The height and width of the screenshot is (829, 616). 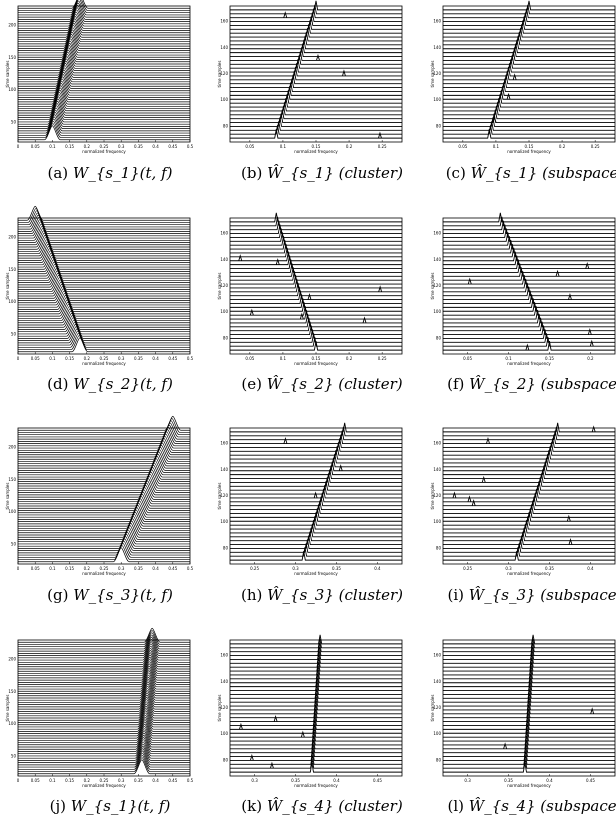 What do you see at coordinates (18, 780) in the screenshot?
I see `x-tick-label: 0` at bounding box center [18, 780].